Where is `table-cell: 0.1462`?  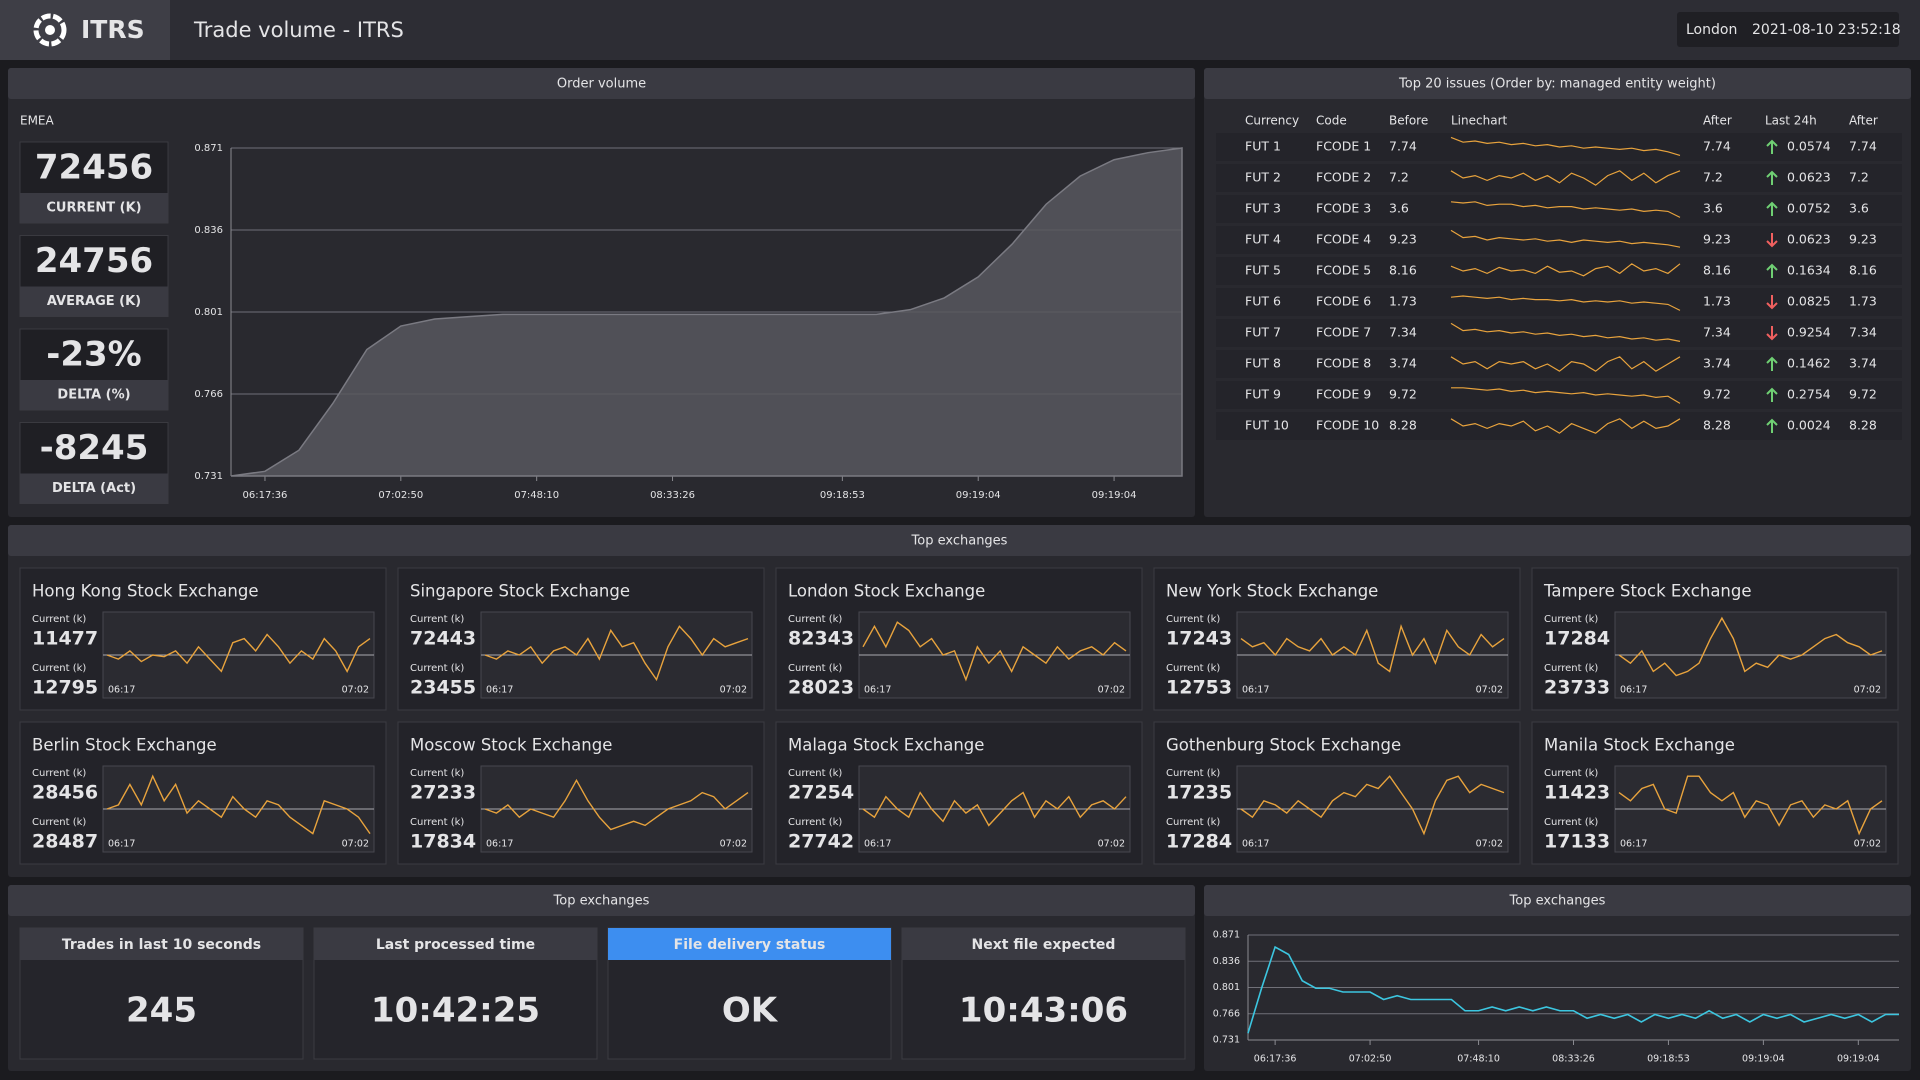 table-cell: 0.1462 is located at coordinates (1809, 363).